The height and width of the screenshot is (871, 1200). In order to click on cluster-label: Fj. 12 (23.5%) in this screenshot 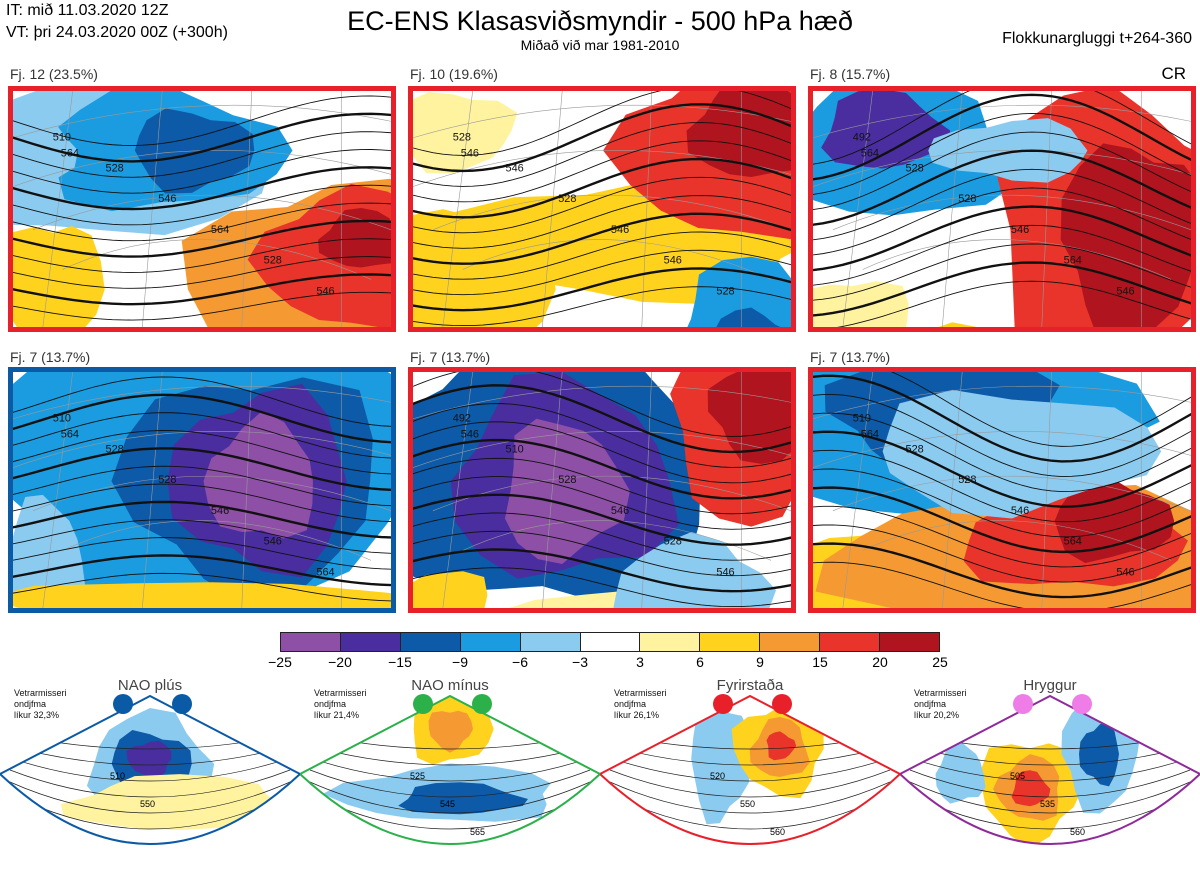, I will do `click(54, 74)`.